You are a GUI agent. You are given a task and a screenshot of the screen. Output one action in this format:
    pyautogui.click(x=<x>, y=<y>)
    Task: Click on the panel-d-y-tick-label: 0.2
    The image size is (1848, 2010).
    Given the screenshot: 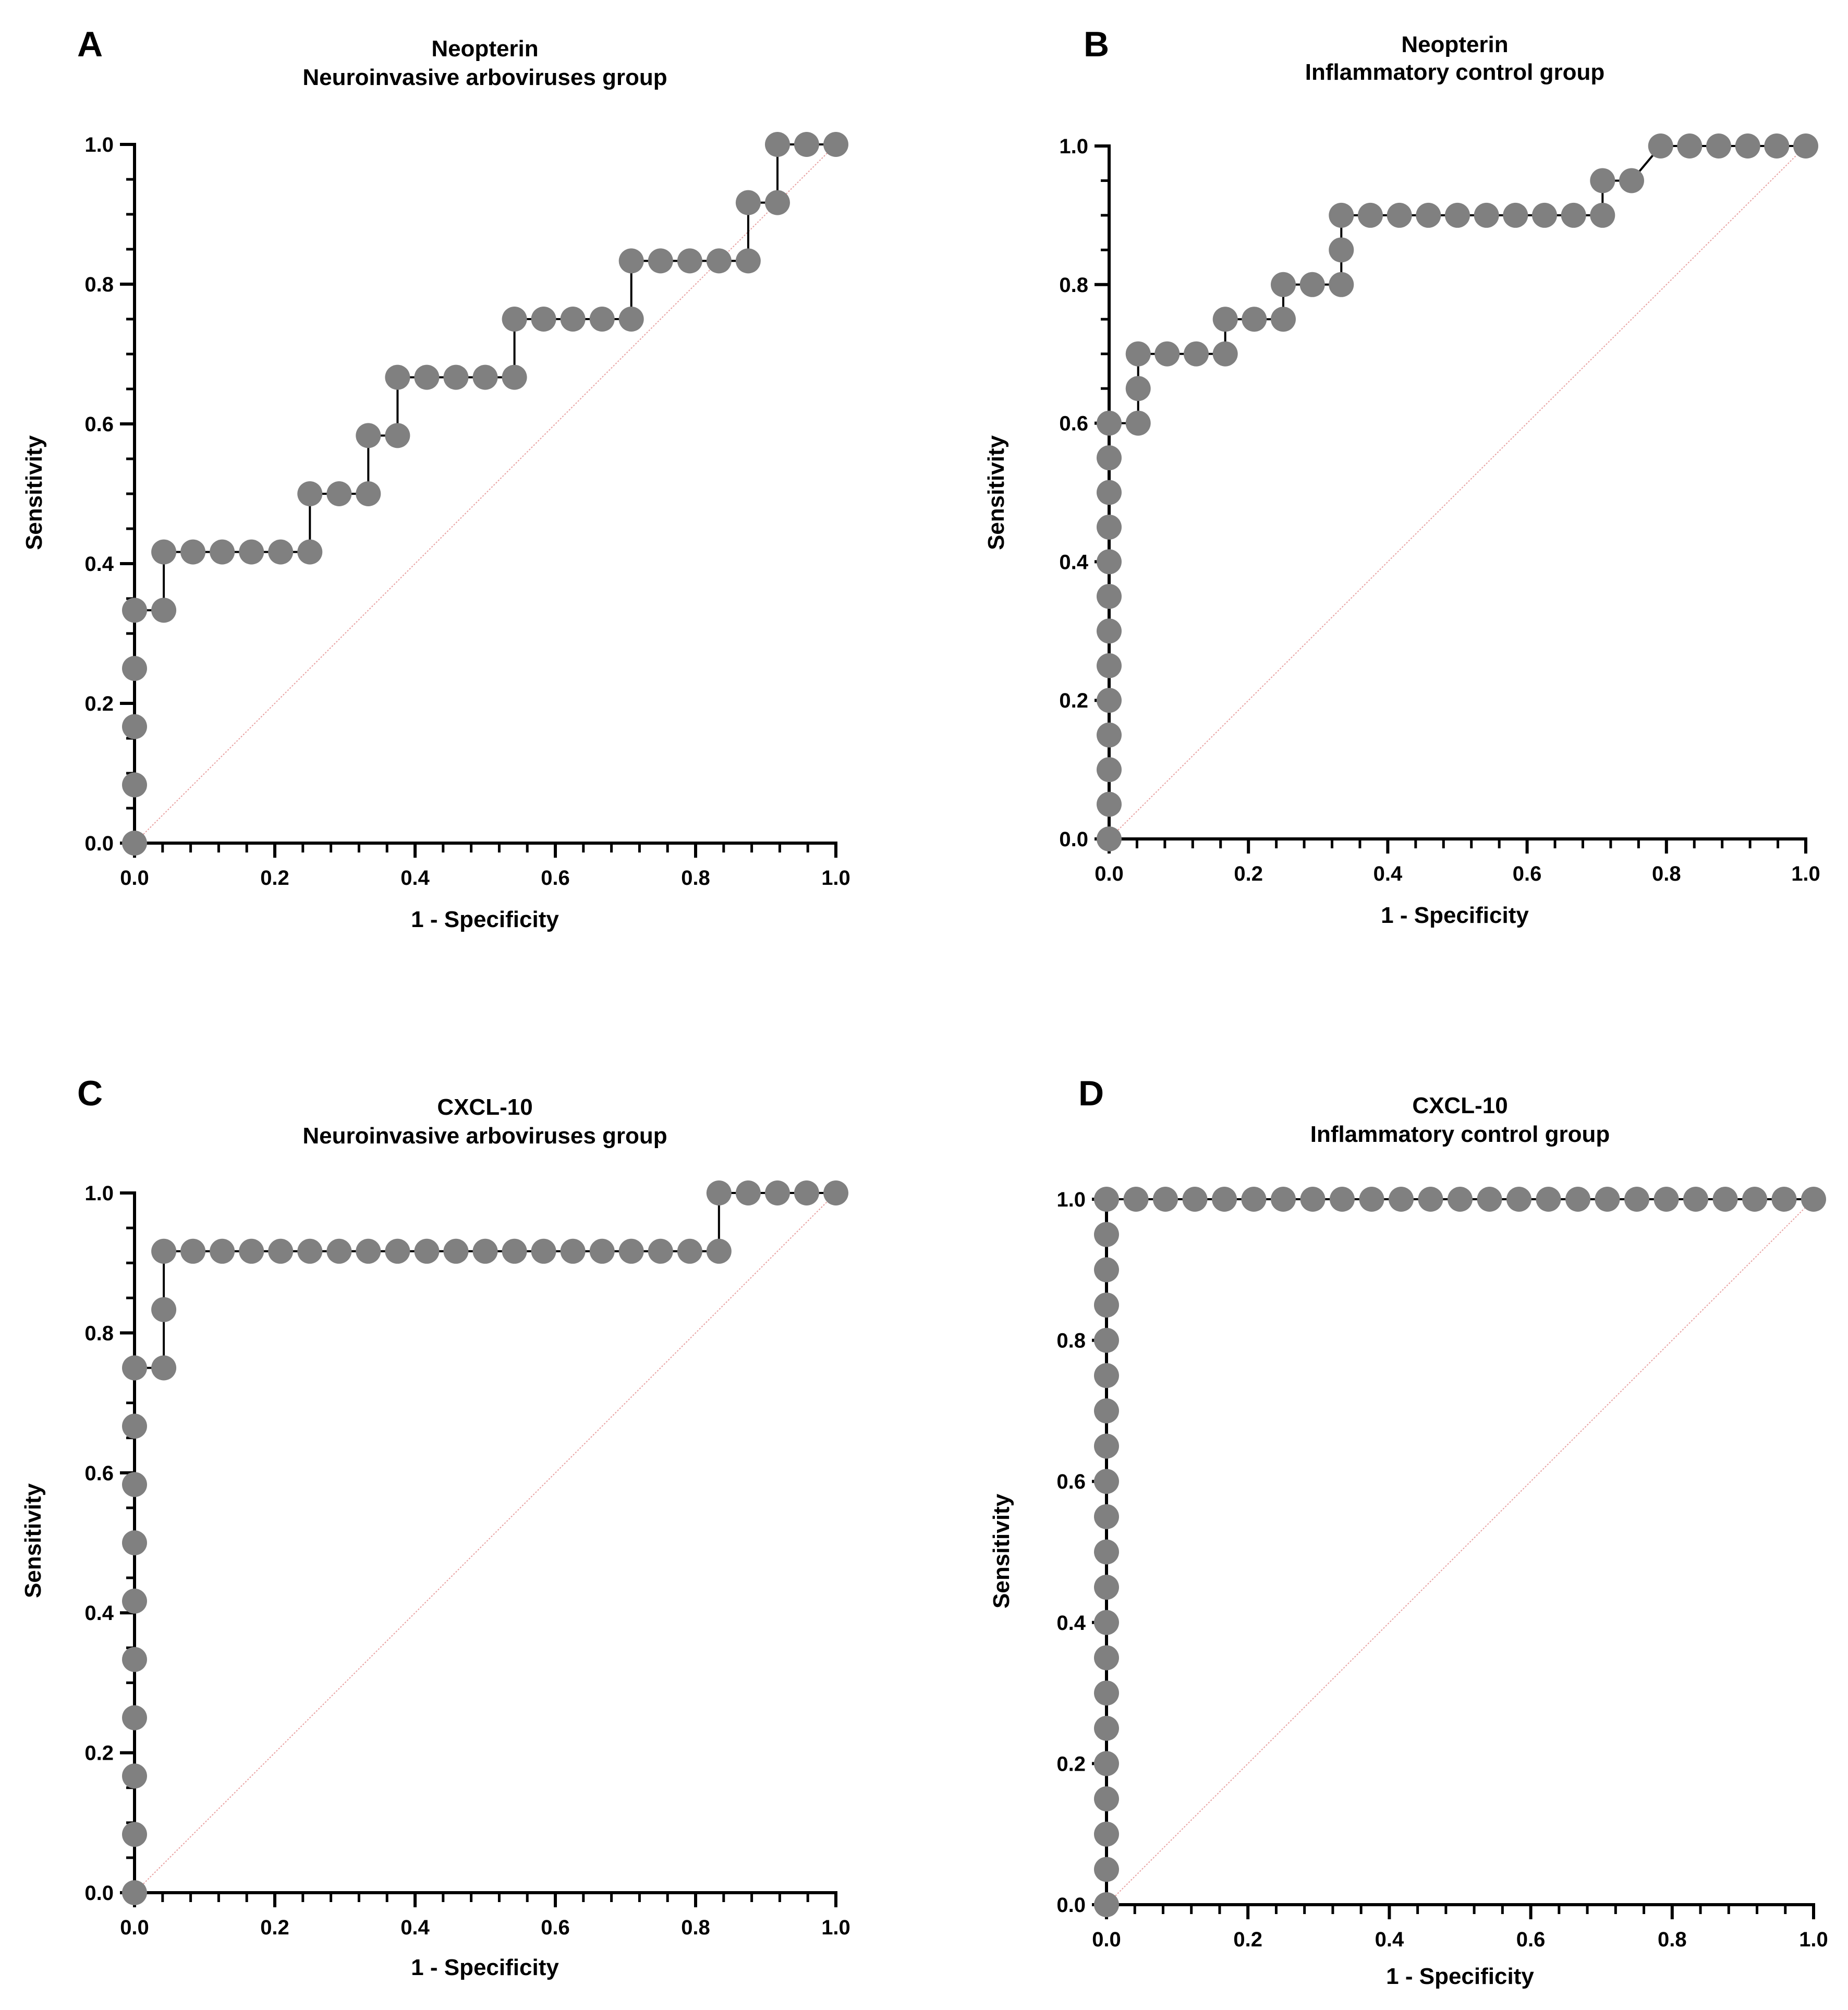 What is the action you would take?
    pyautogui.click(x=1071, y=1764)
    